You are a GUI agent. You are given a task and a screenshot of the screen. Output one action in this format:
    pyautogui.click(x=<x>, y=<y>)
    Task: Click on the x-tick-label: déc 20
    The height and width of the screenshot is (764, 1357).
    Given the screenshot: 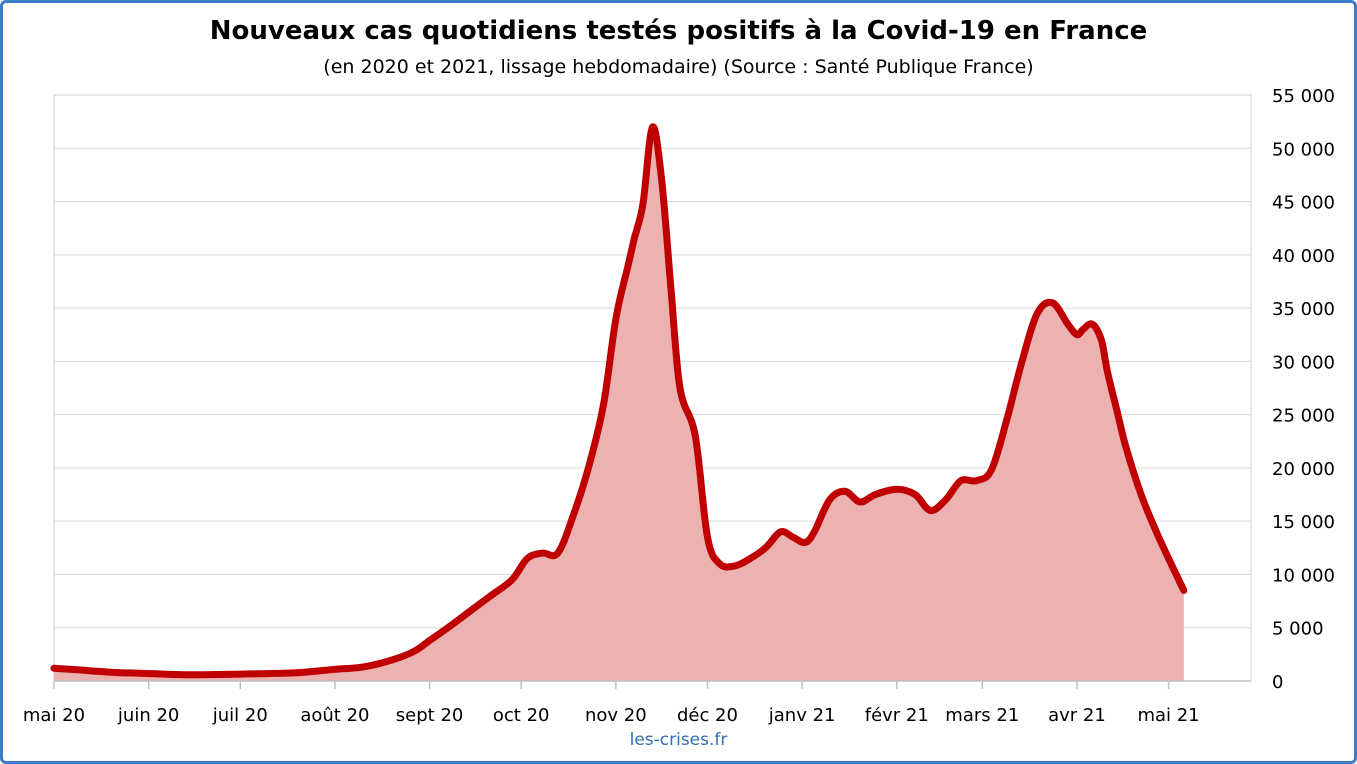 What is the action you would take?
    pyautogui.click(x=707, y=715)
    